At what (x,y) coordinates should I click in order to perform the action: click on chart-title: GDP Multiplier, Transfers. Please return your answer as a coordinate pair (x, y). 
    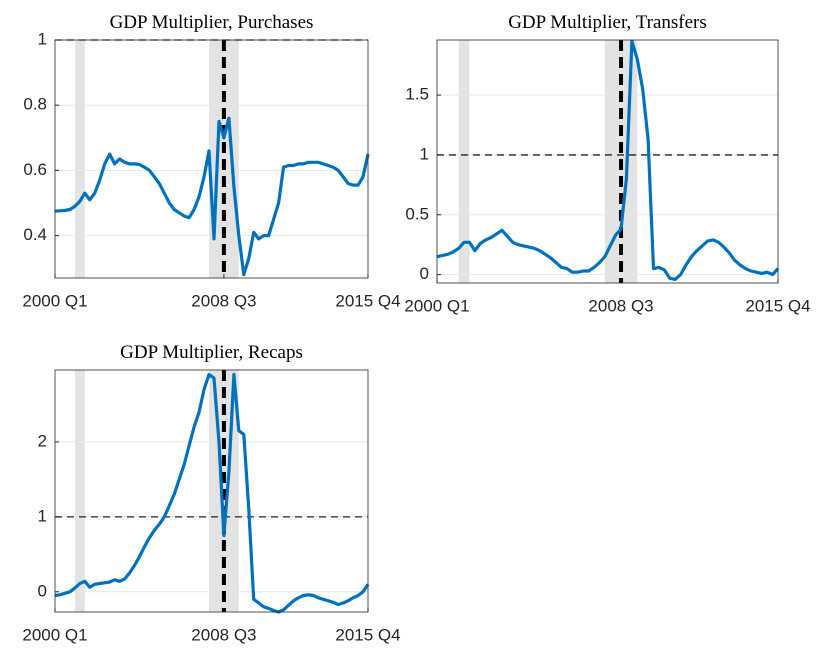
    Looking at the image, I should click on (607, 22).